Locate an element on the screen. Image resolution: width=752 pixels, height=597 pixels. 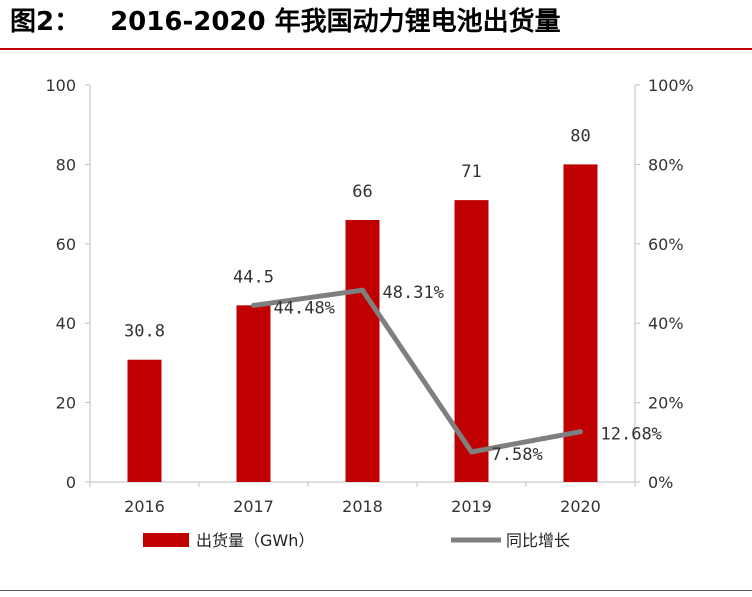
x-tick-label: 2020 is located at coordinates (580, 506).